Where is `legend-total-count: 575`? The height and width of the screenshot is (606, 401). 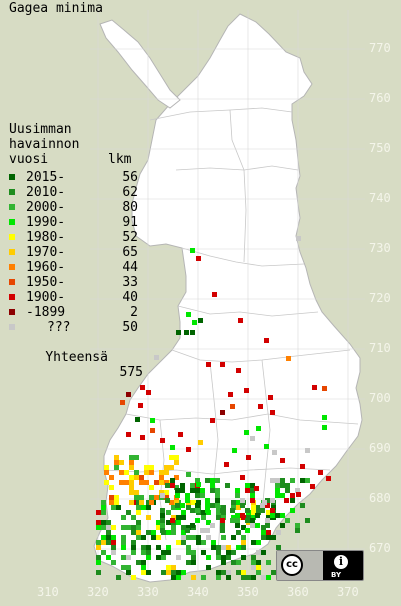 legend-total-count: 575 is located at coordinates (131, 372).